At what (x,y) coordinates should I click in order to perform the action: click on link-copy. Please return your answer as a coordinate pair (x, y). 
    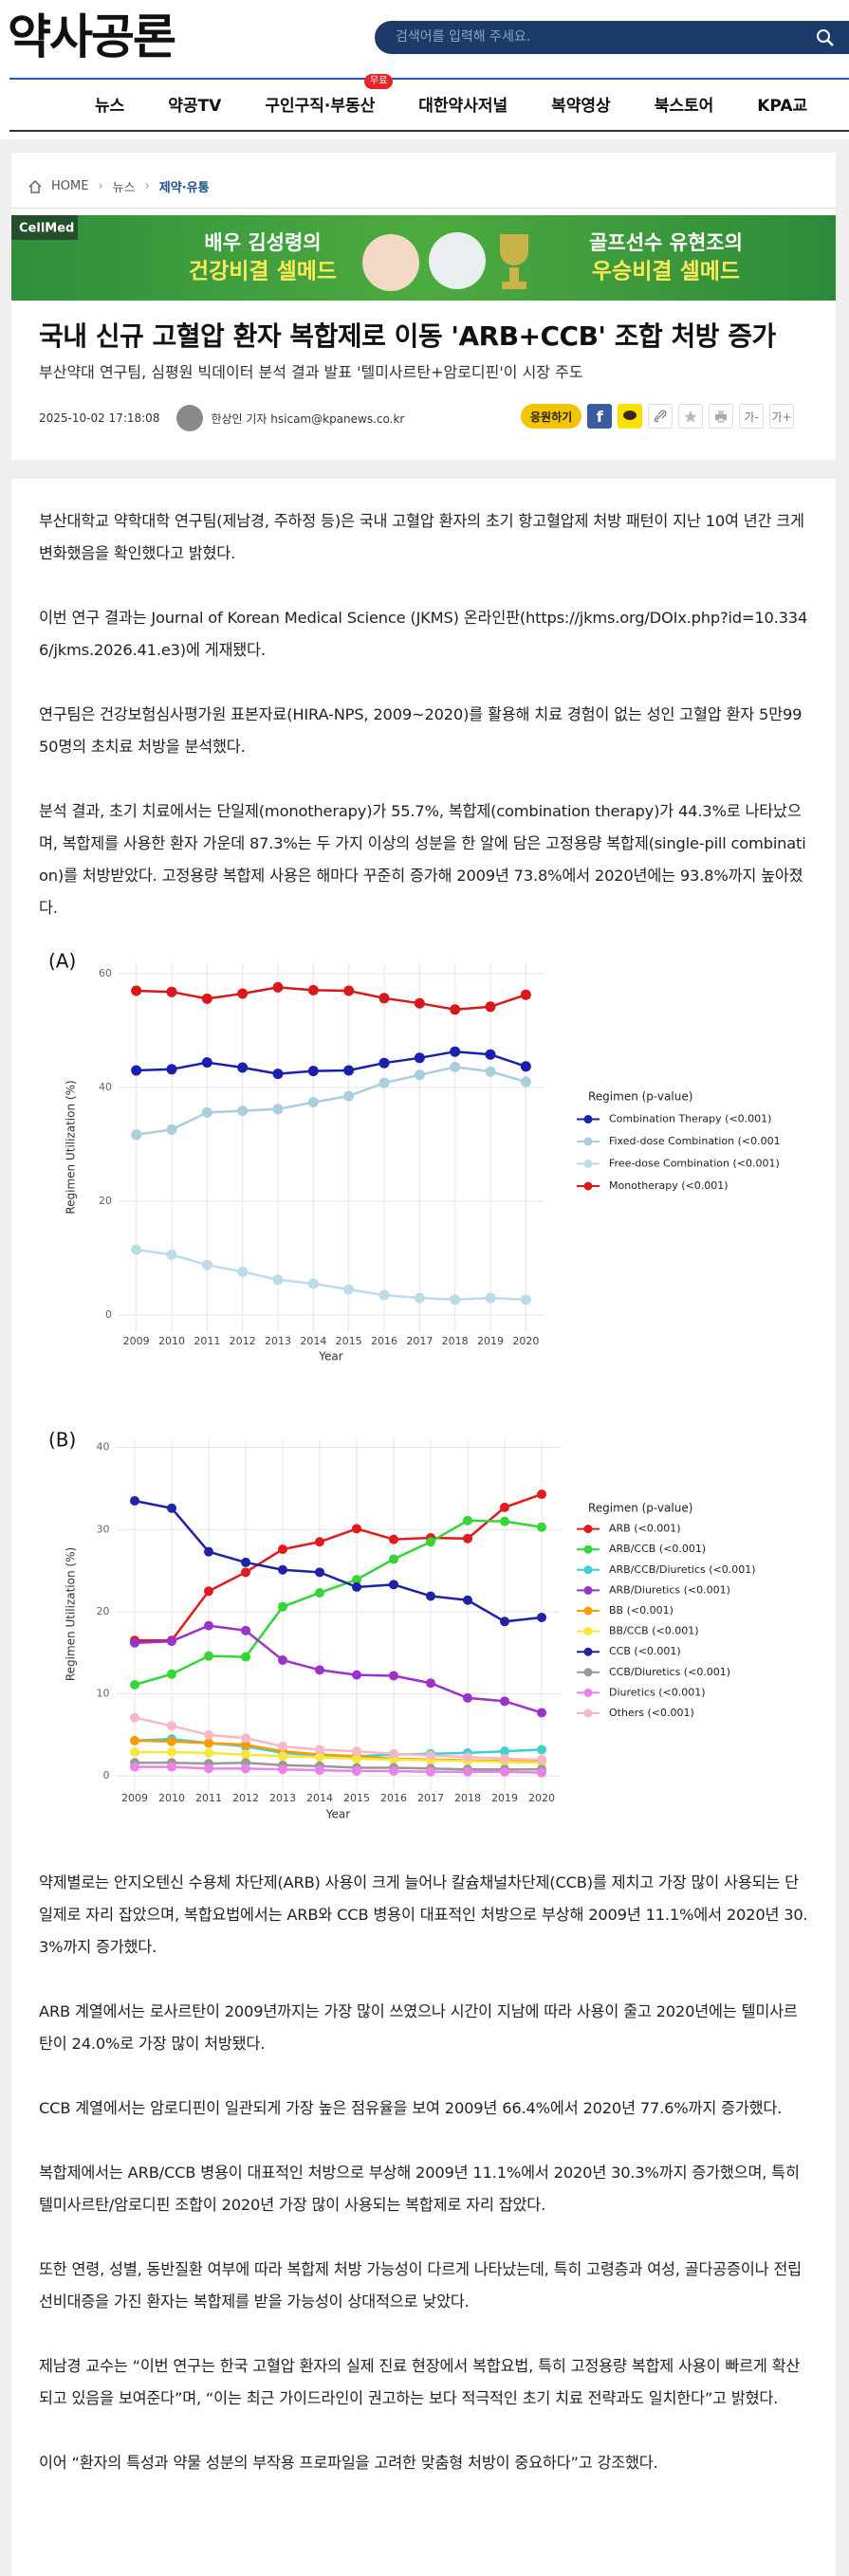
    Looking at the image, I should click on (661, 416).